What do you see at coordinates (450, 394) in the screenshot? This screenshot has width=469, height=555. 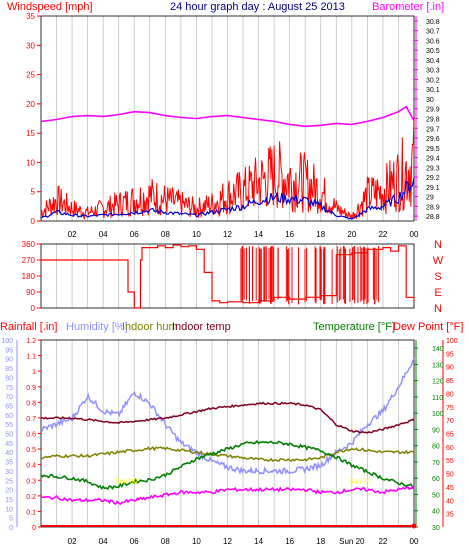 I see `dewpoint-y-tick-label: 80` at bounding box center [450, 394].